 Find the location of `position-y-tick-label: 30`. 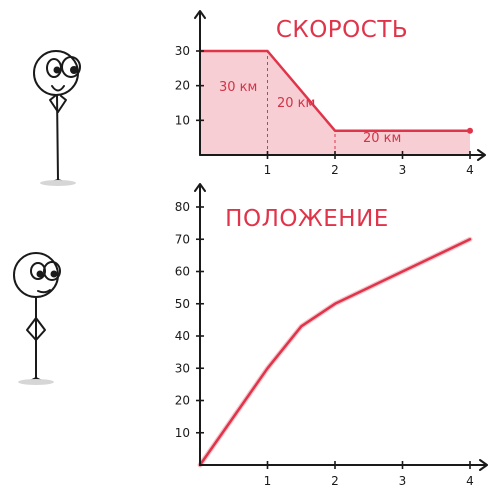

position-y-tick-label: 30 is located at coordinates (182, 368).